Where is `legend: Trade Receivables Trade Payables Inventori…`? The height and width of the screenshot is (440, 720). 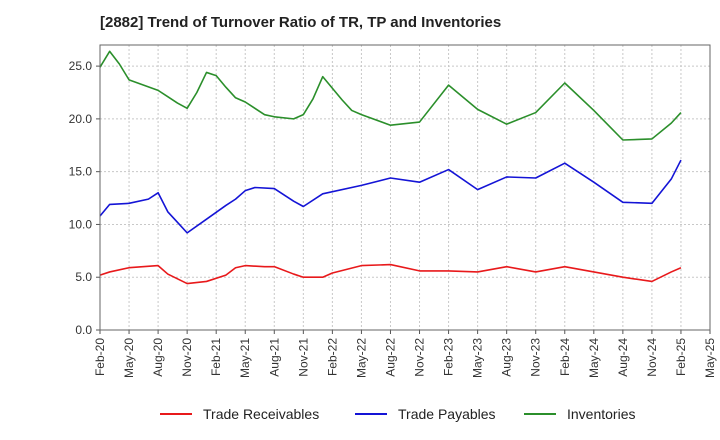 legend: Trade Receivables Trade Payables Inventori… is located at coordinates (397, 414).